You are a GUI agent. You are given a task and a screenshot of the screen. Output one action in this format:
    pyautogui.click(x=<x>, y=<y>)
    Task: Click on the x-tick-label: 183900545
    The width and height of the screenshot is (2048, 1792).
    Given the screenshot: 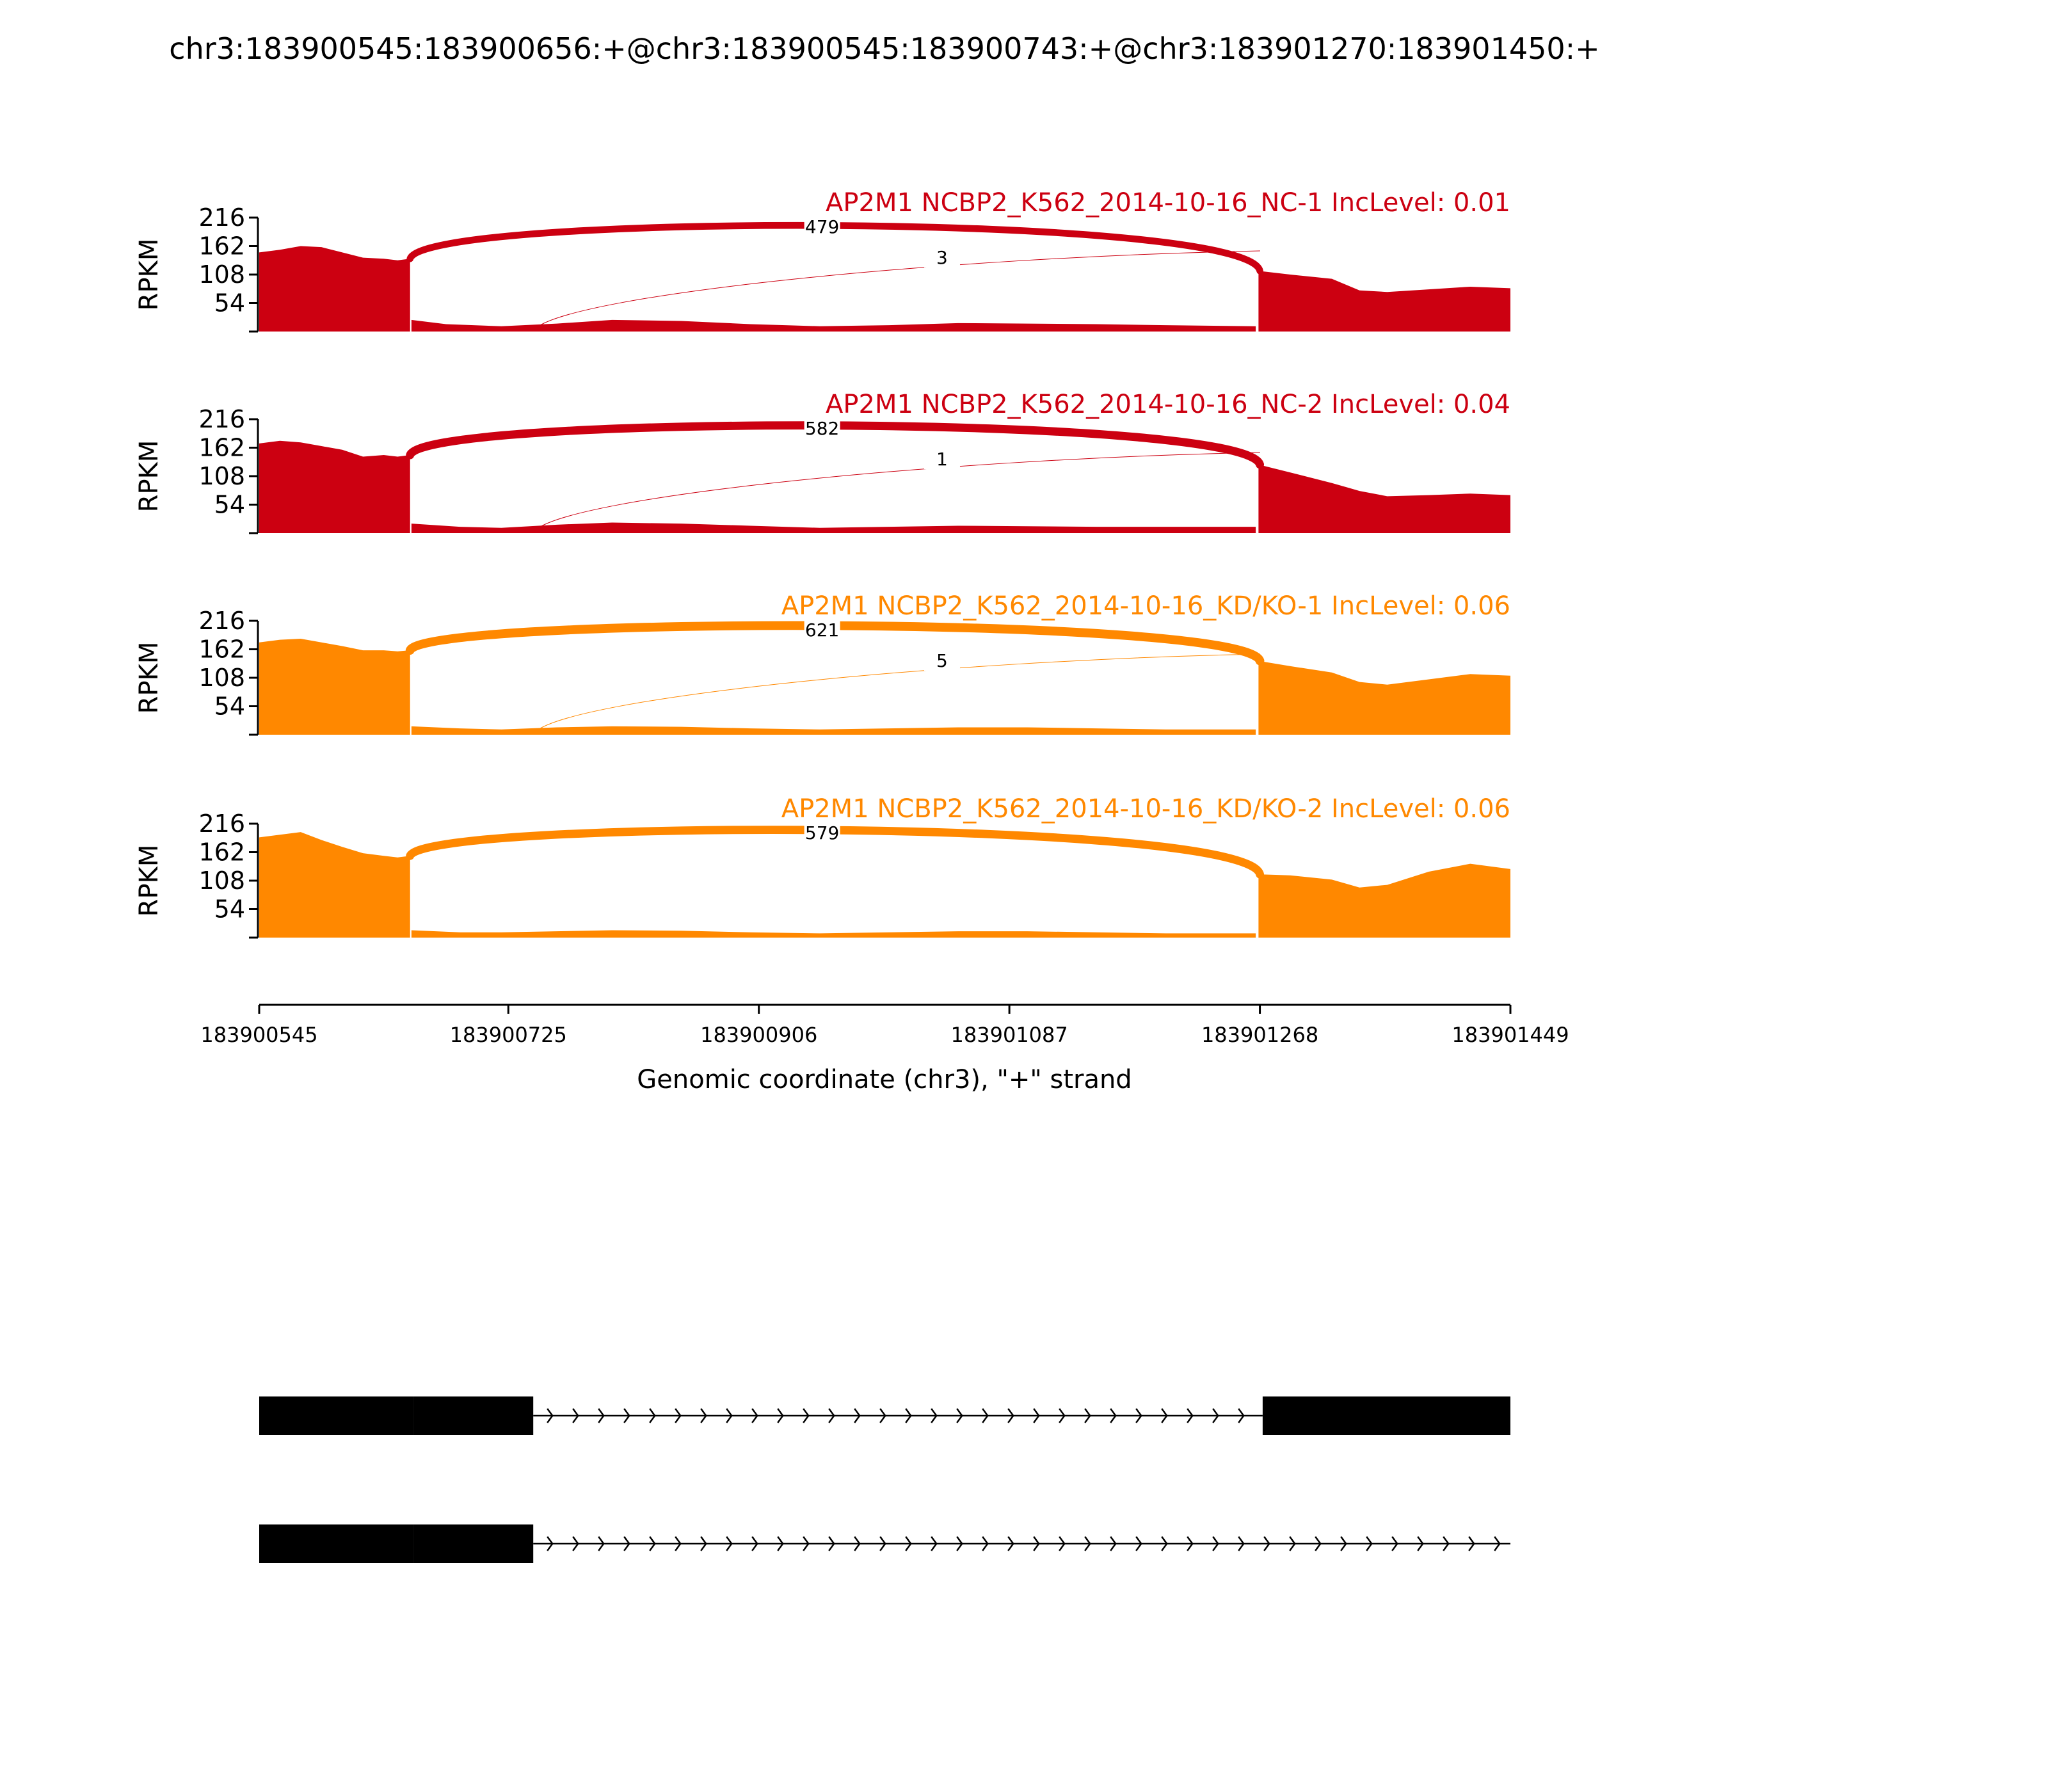 What is the action you would take?
    pyautogui.click(x=258, y=1035)
    